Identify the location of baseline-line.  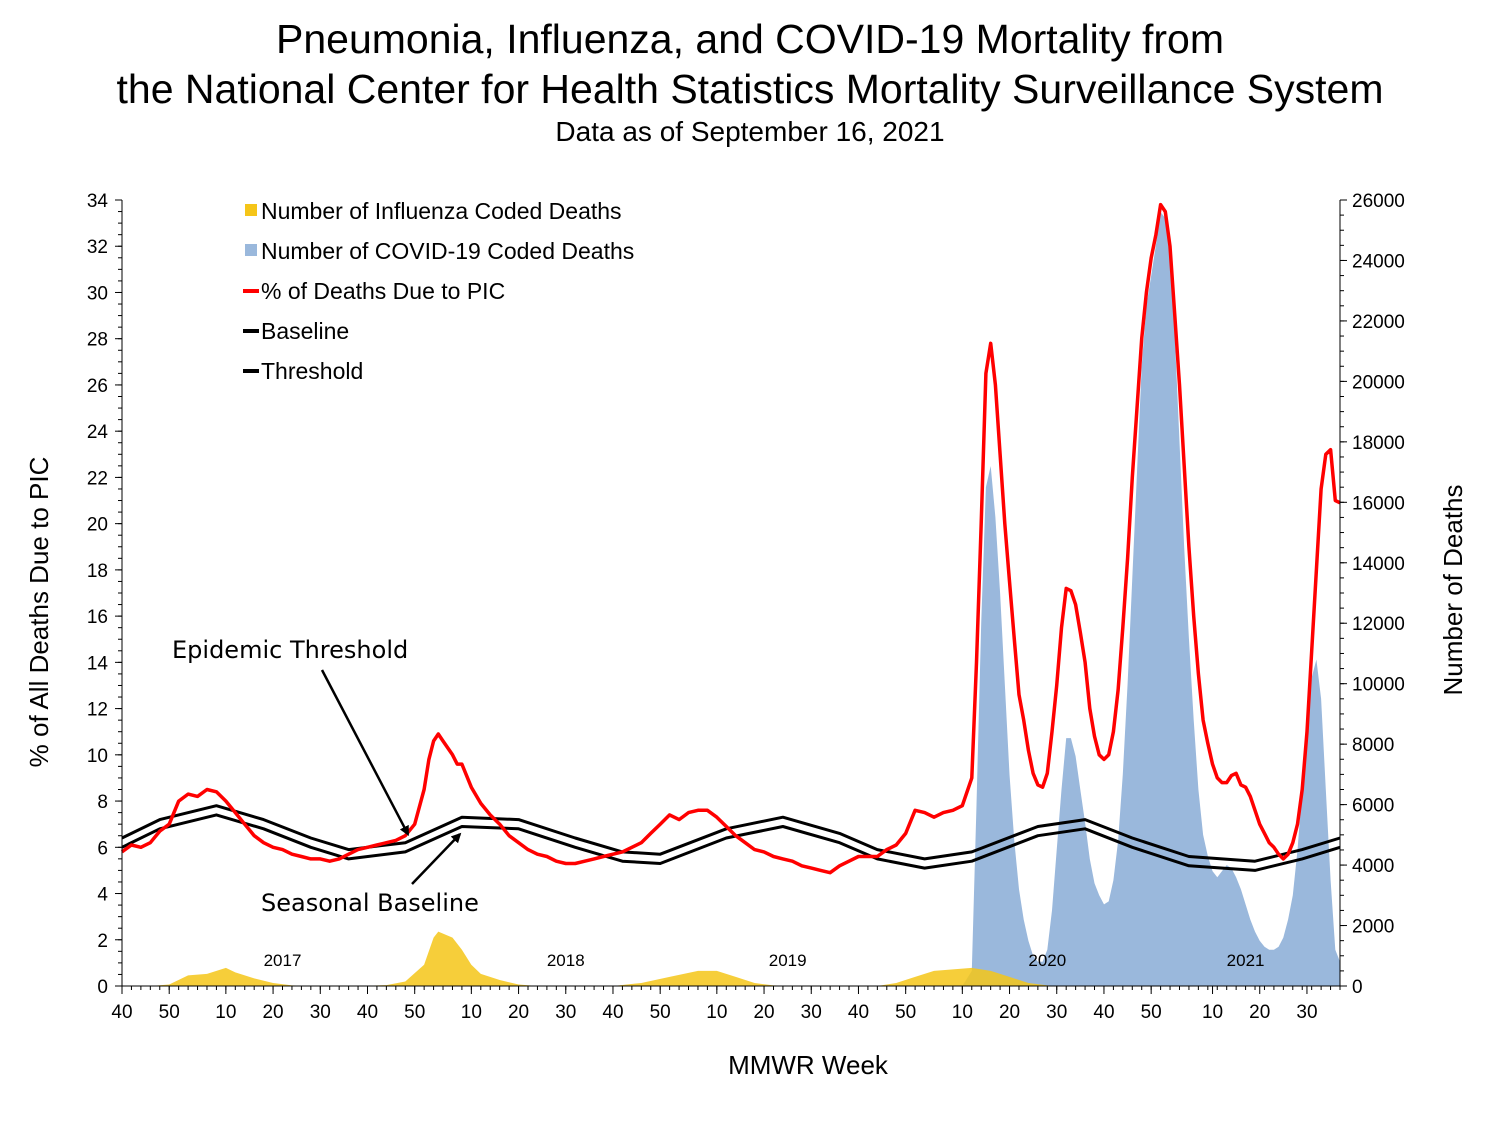
(731, 842).